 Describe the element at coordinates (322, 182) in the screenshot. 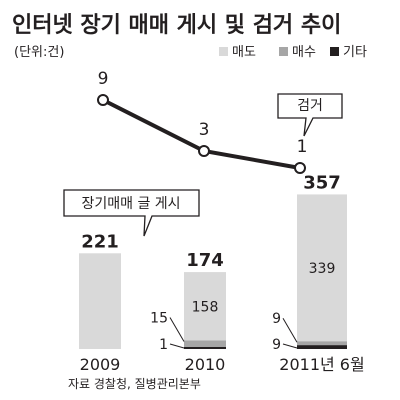

I see `bar-total-label-2: 357` at that location.